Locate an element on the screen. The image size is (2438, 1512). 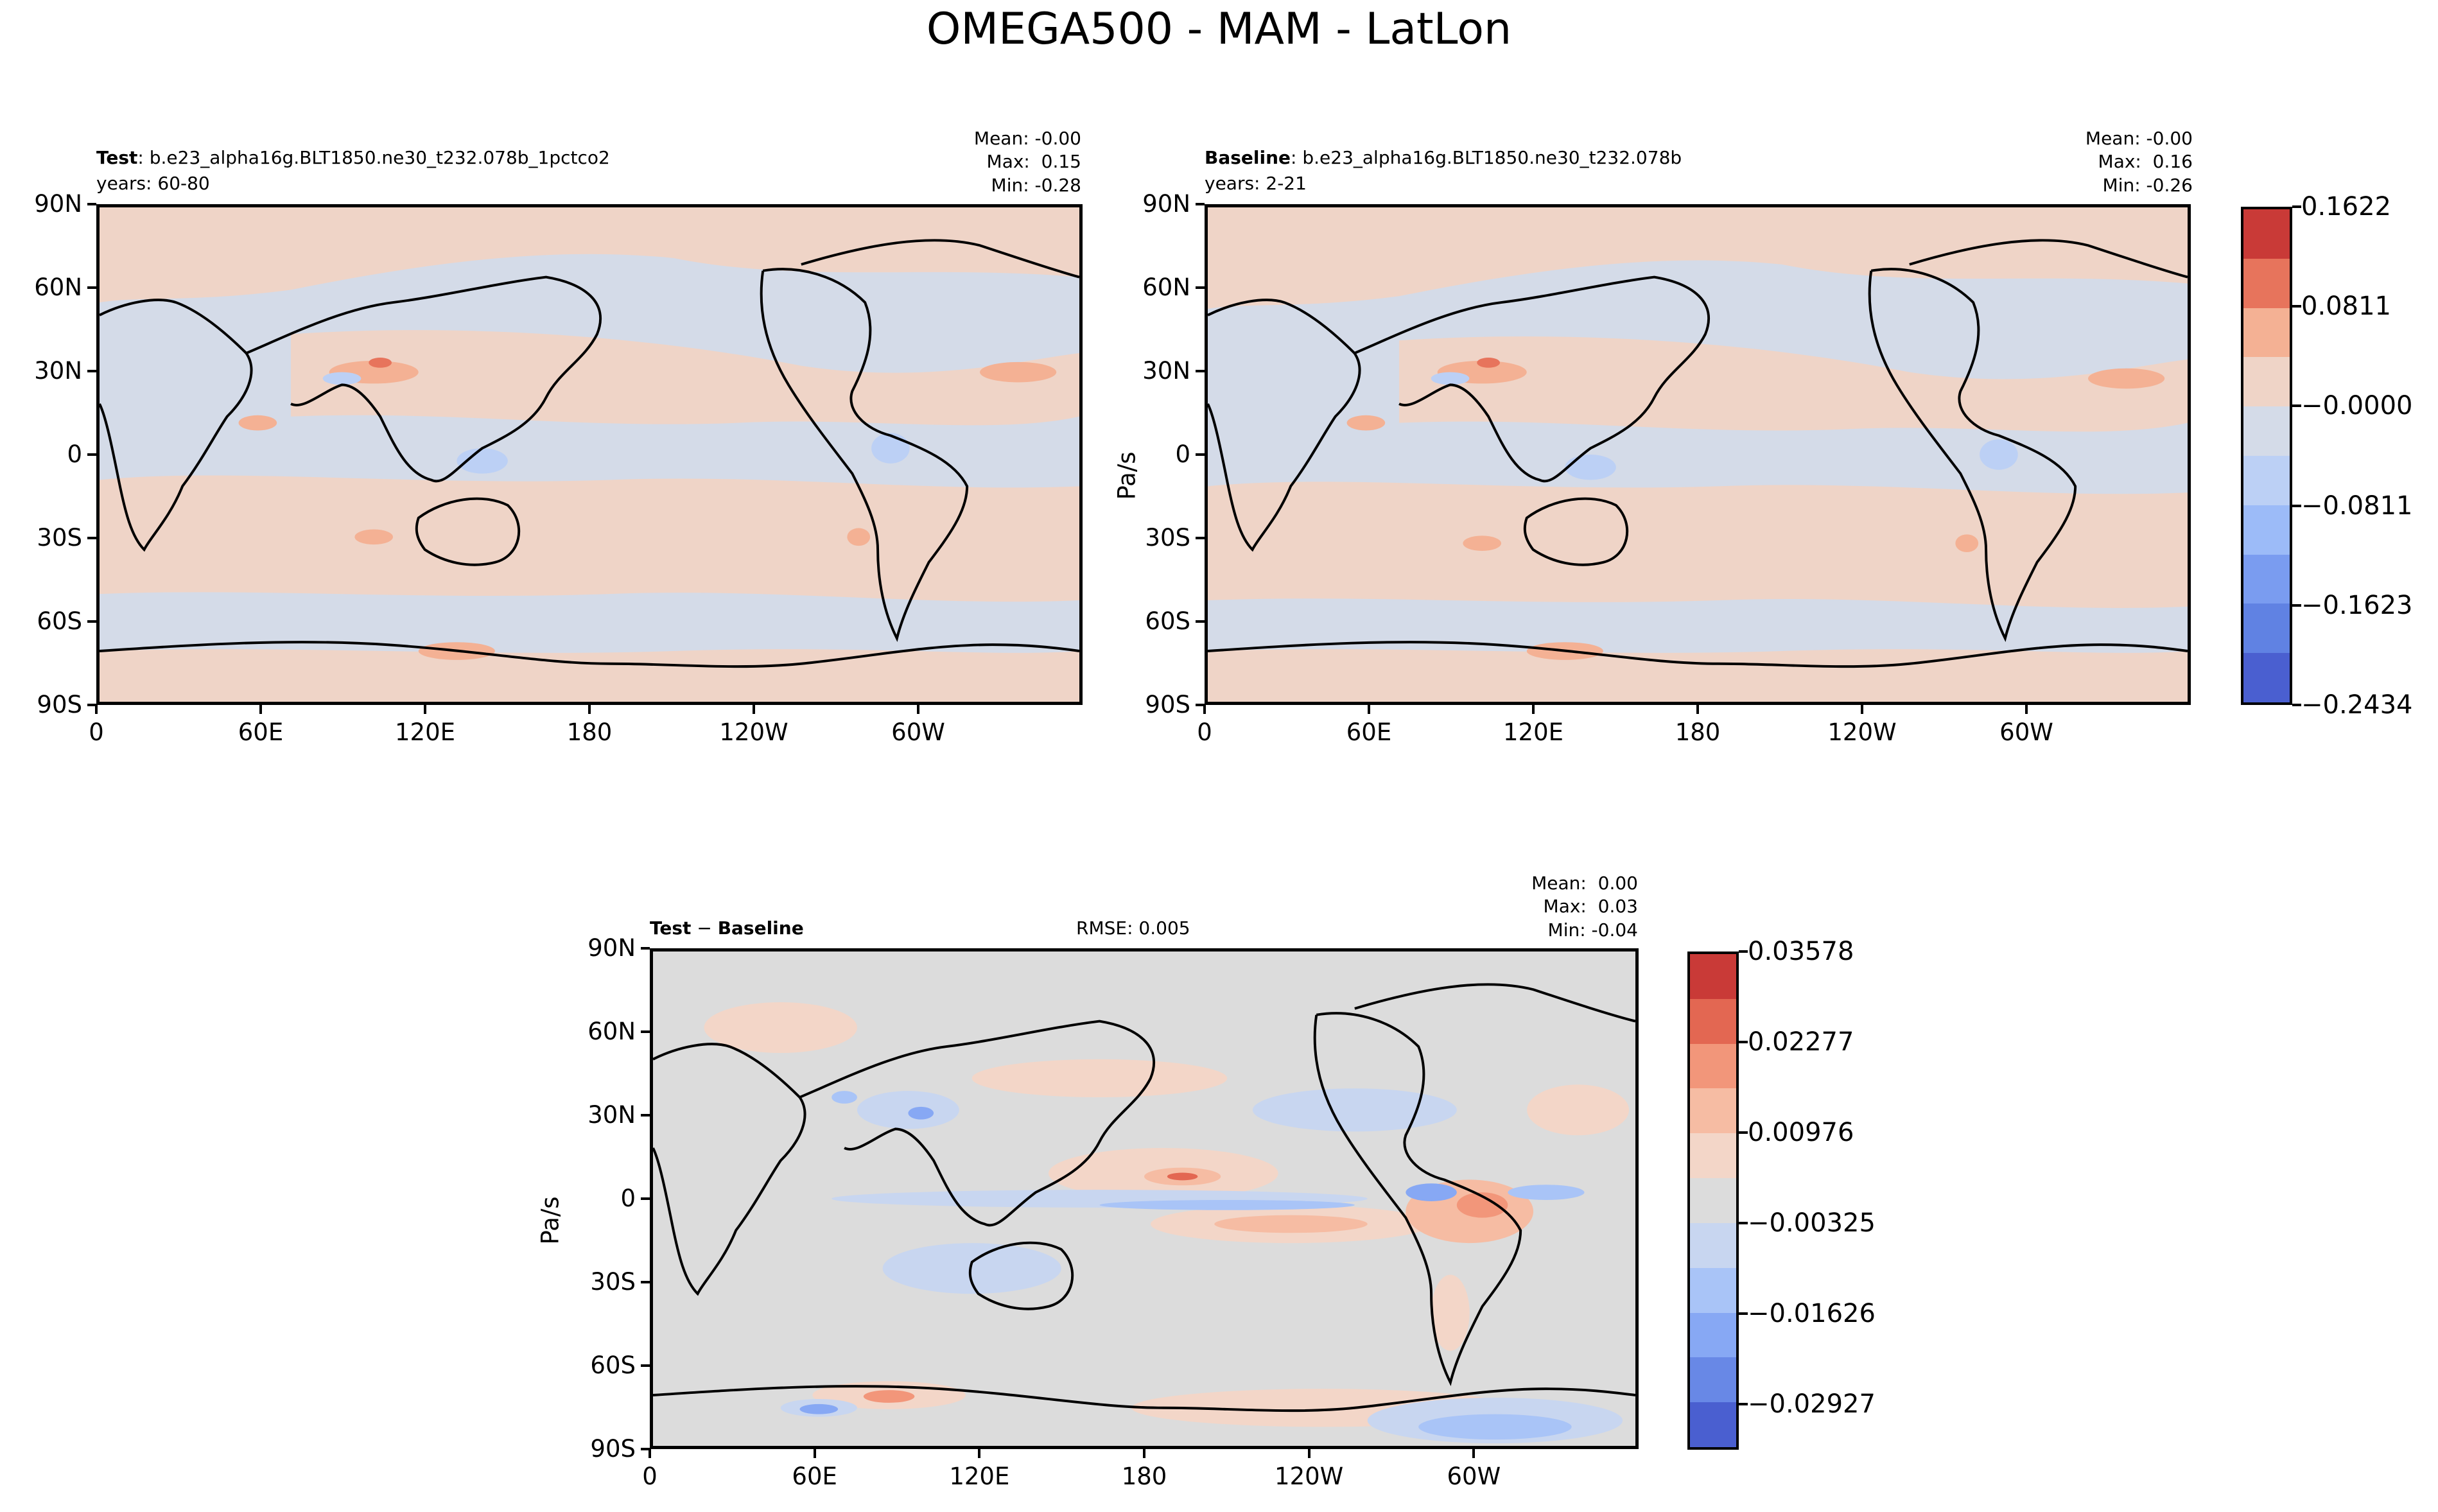
test-lon-tick: 120E is located at coordinates (425, 732).